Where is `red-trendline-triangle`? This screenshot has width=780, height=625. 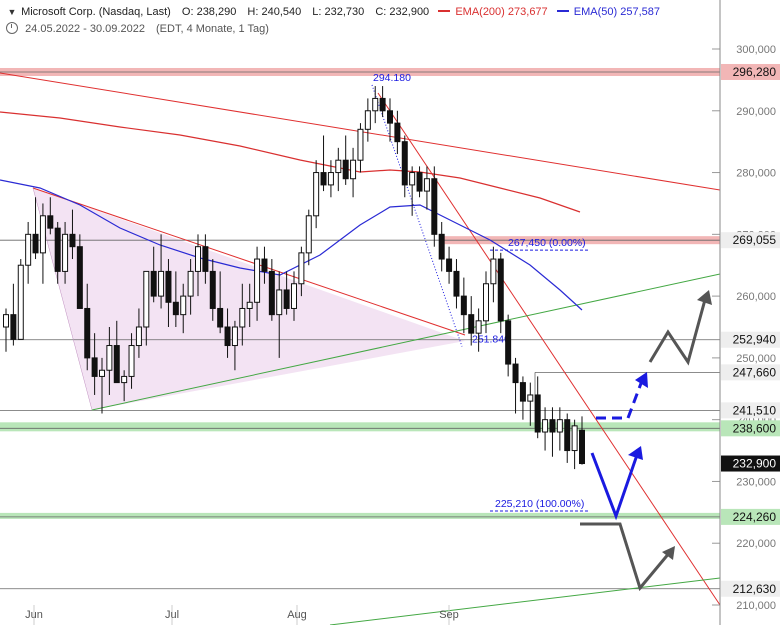
red-trendline-triangle is located at coordinates (249, 261).